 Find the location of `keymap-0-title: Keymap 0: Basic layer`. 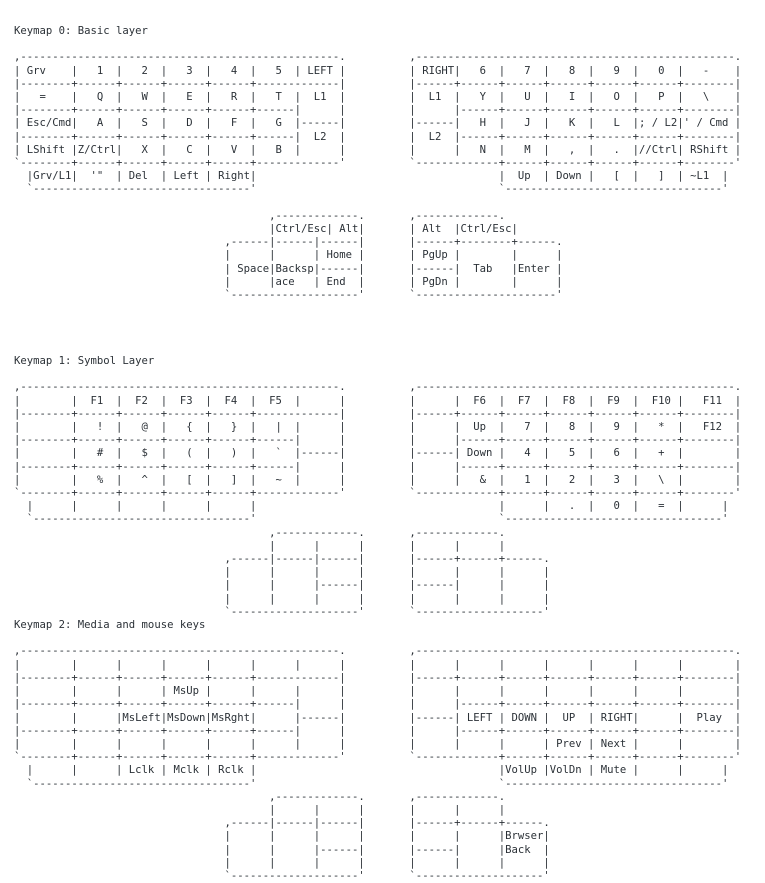

keymap-0-title: Keymap 0: Basic layer is located at coordinates (81, 31).